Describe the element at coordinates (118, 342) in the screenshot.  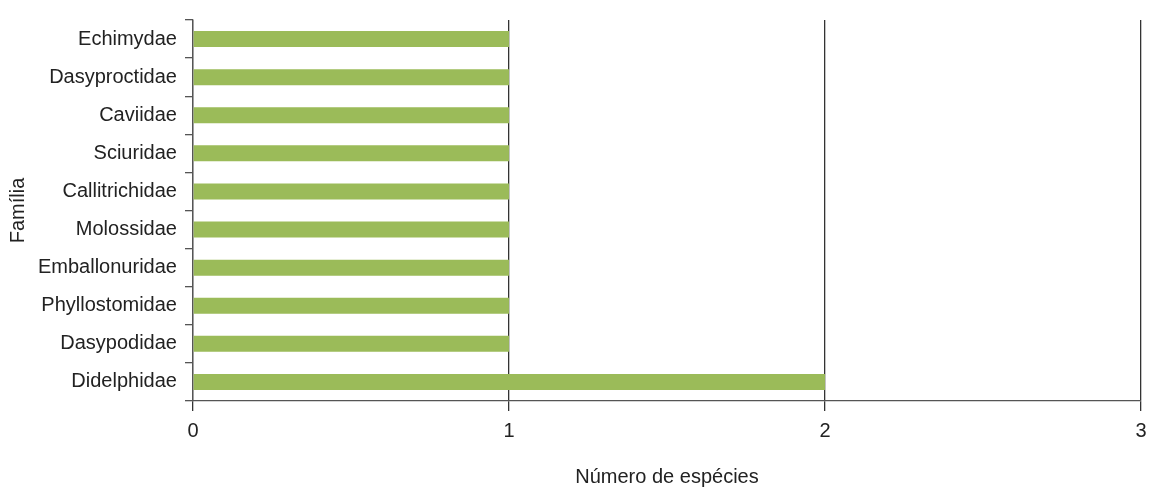
I see `y-tick-label: Dasypodidae` at that location.